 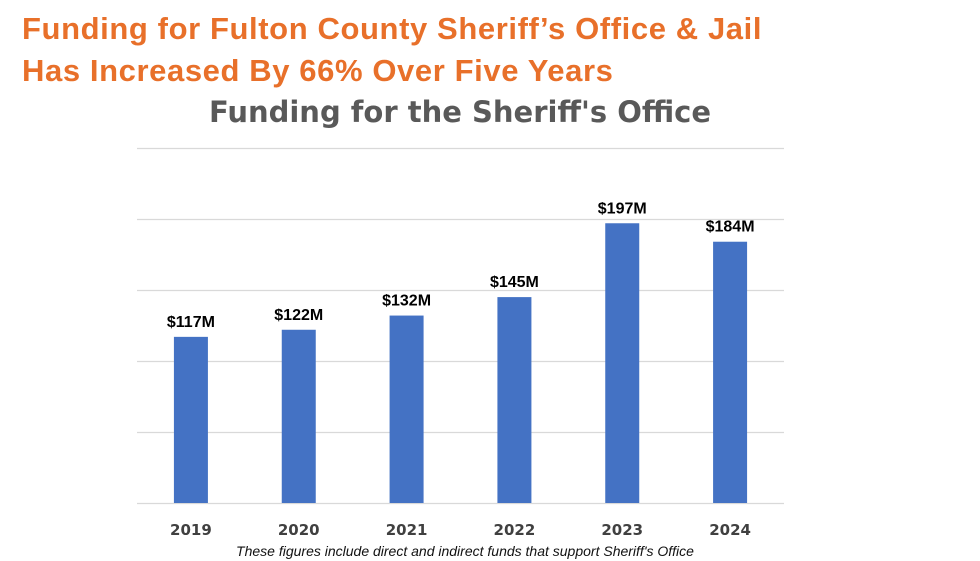 I want to click on data-label-2024: $184M, so click(x=730, y=227).